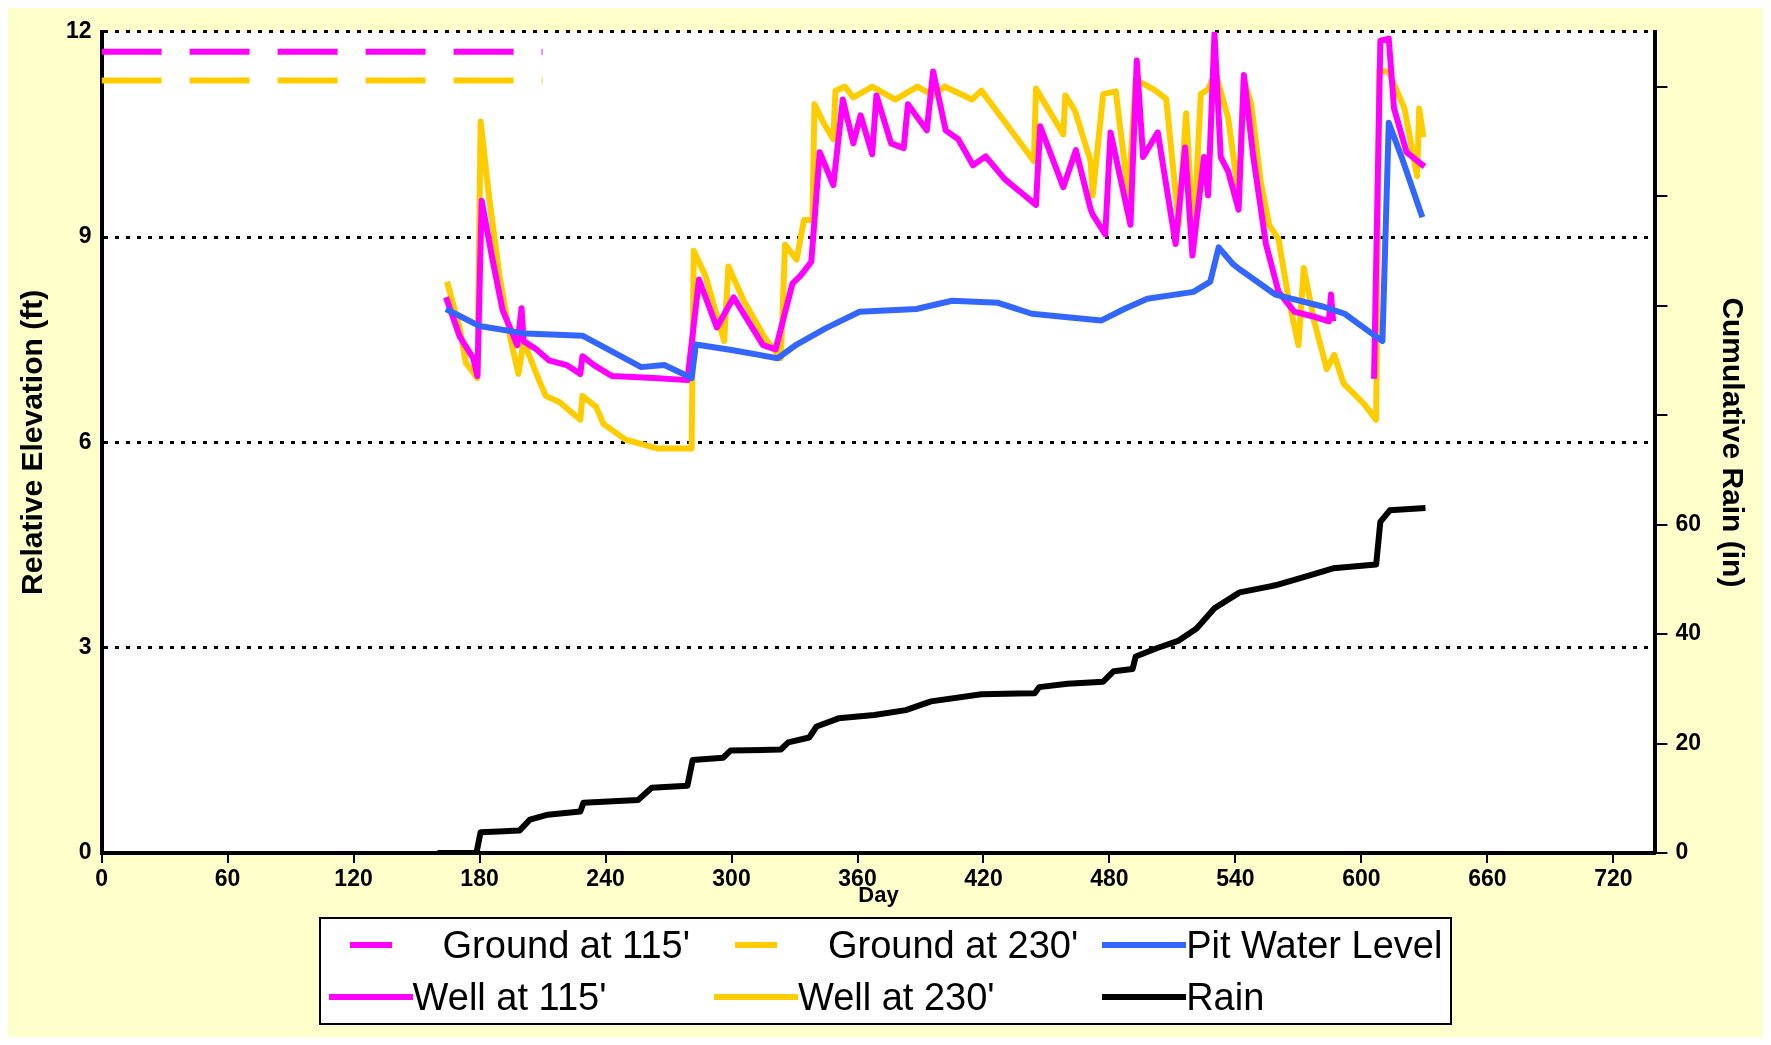 Image resolution: width=1771 pixels, height=1045 pixels. What do you see at coordinates (32, 442) in the screenshot?
I see `y-axis-title: Relative Elevation (ft)` at bounding box center [32, 442].